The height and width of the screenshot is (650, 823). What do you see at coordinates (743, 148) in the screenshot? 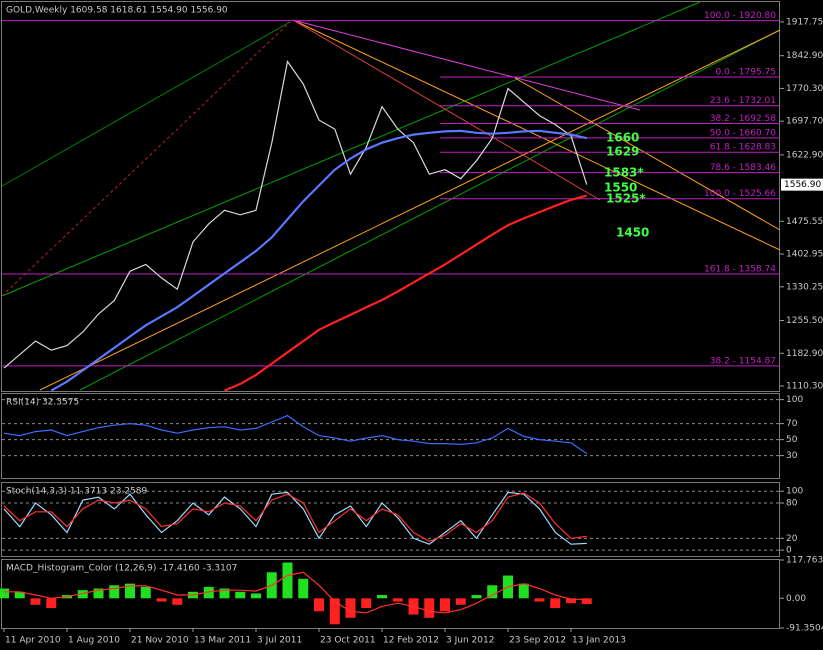
I see `fib-label: 61.8 - 1628.83` at bounding box center [743, 148].